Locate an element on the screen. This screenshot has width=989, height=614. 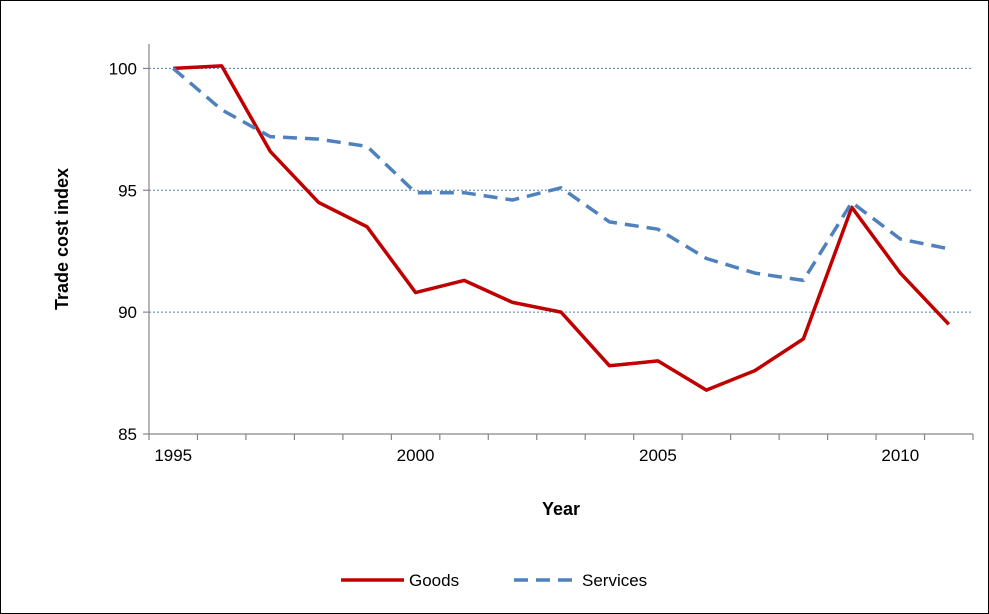
y-tick-label: 95 is located at coordinates (127, 190).